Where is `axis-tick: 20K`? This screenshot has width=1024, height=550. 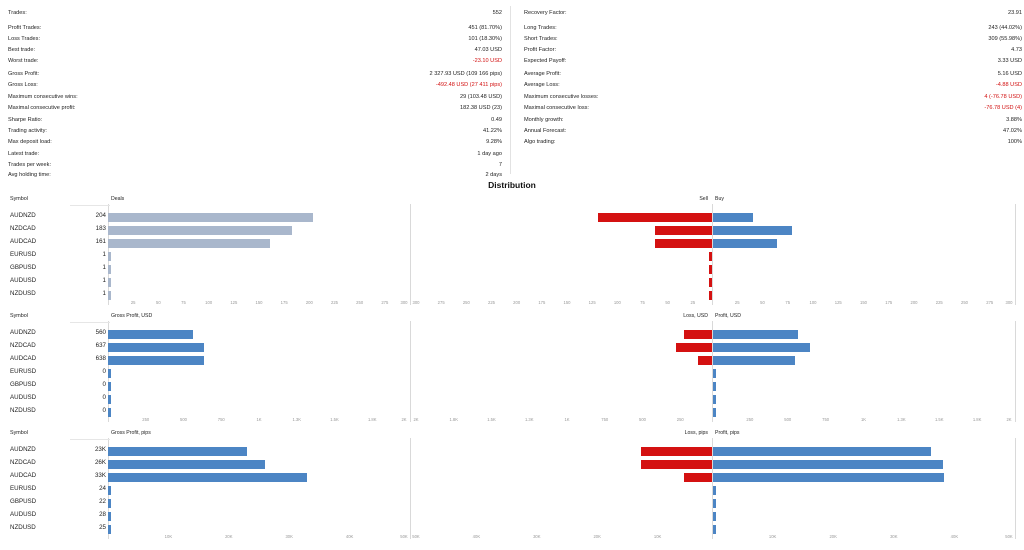
axis-tick: 20K is located at coordinates (597, 536).